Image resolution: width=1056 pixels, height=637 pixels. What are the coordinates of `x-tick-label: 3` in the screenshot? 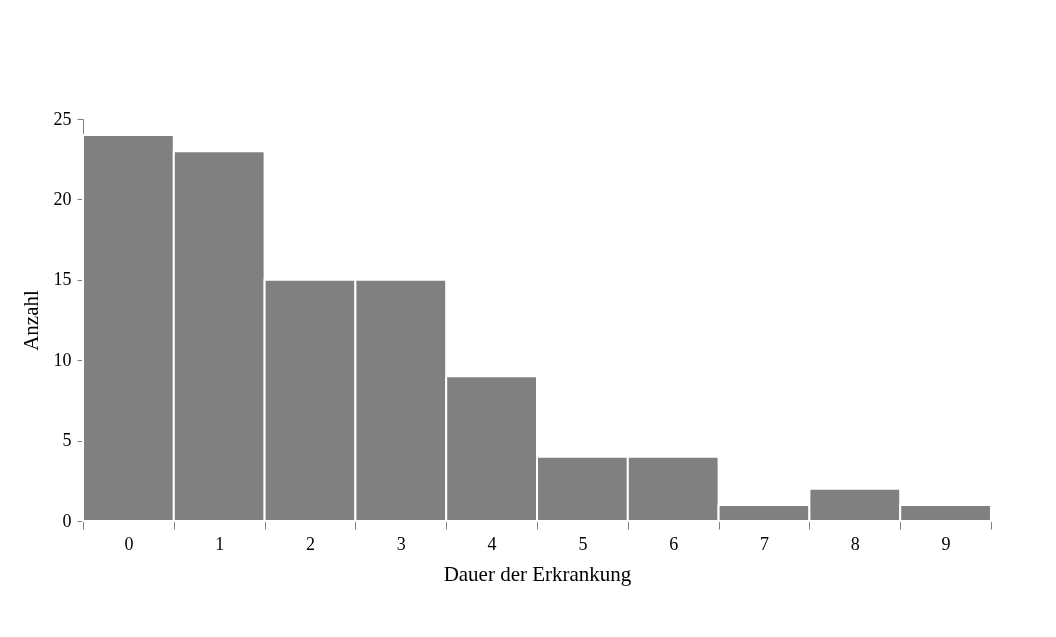 It's located at (401, 543).